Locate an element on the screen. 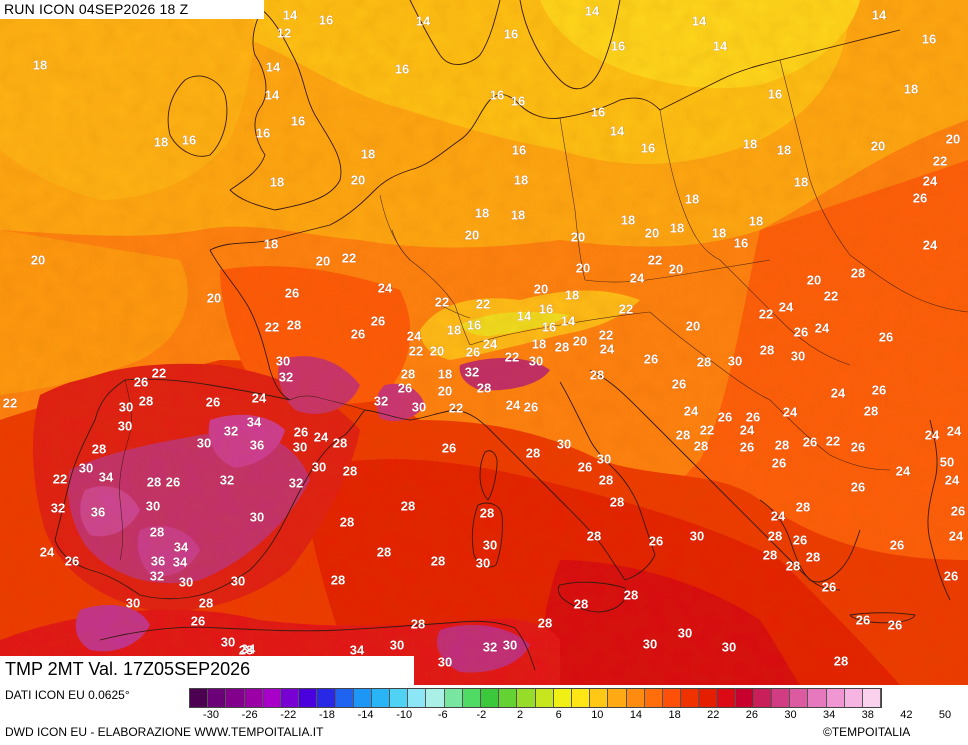  north-sea-coast is located at coordinates (435, 172).